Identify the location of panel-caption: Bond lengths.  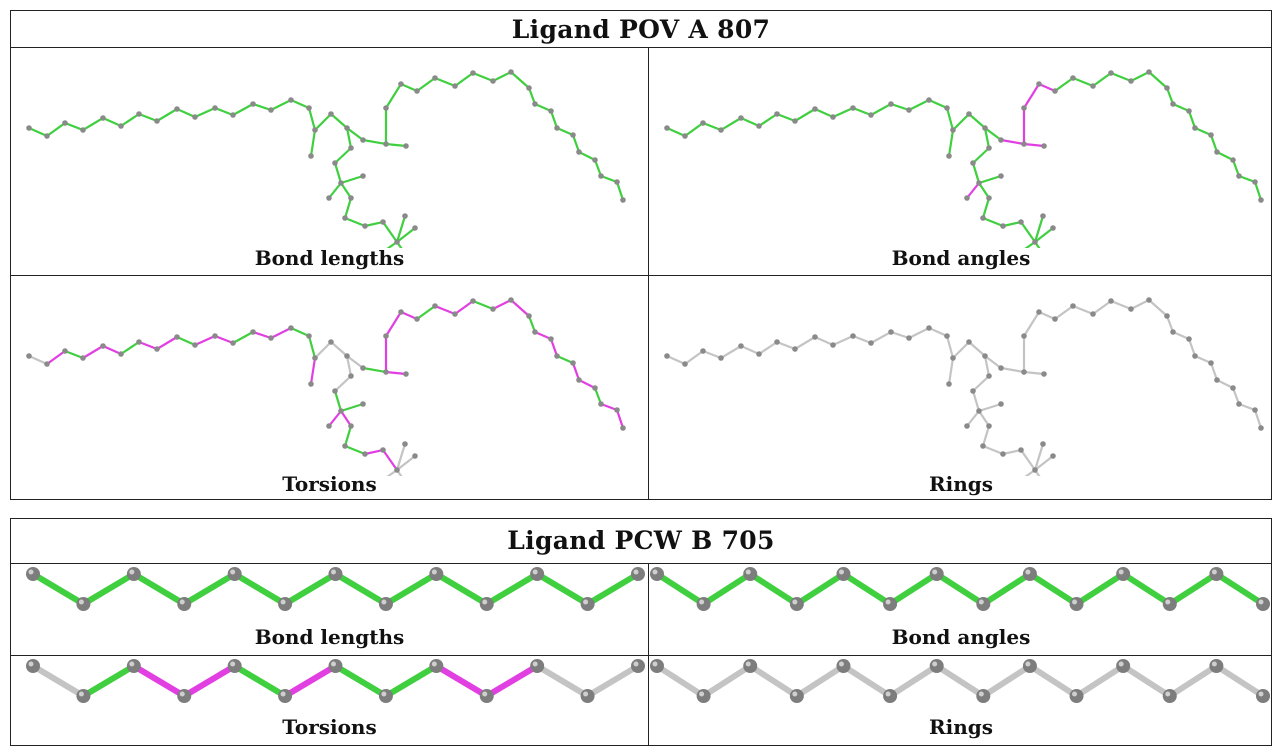
(329, 258).